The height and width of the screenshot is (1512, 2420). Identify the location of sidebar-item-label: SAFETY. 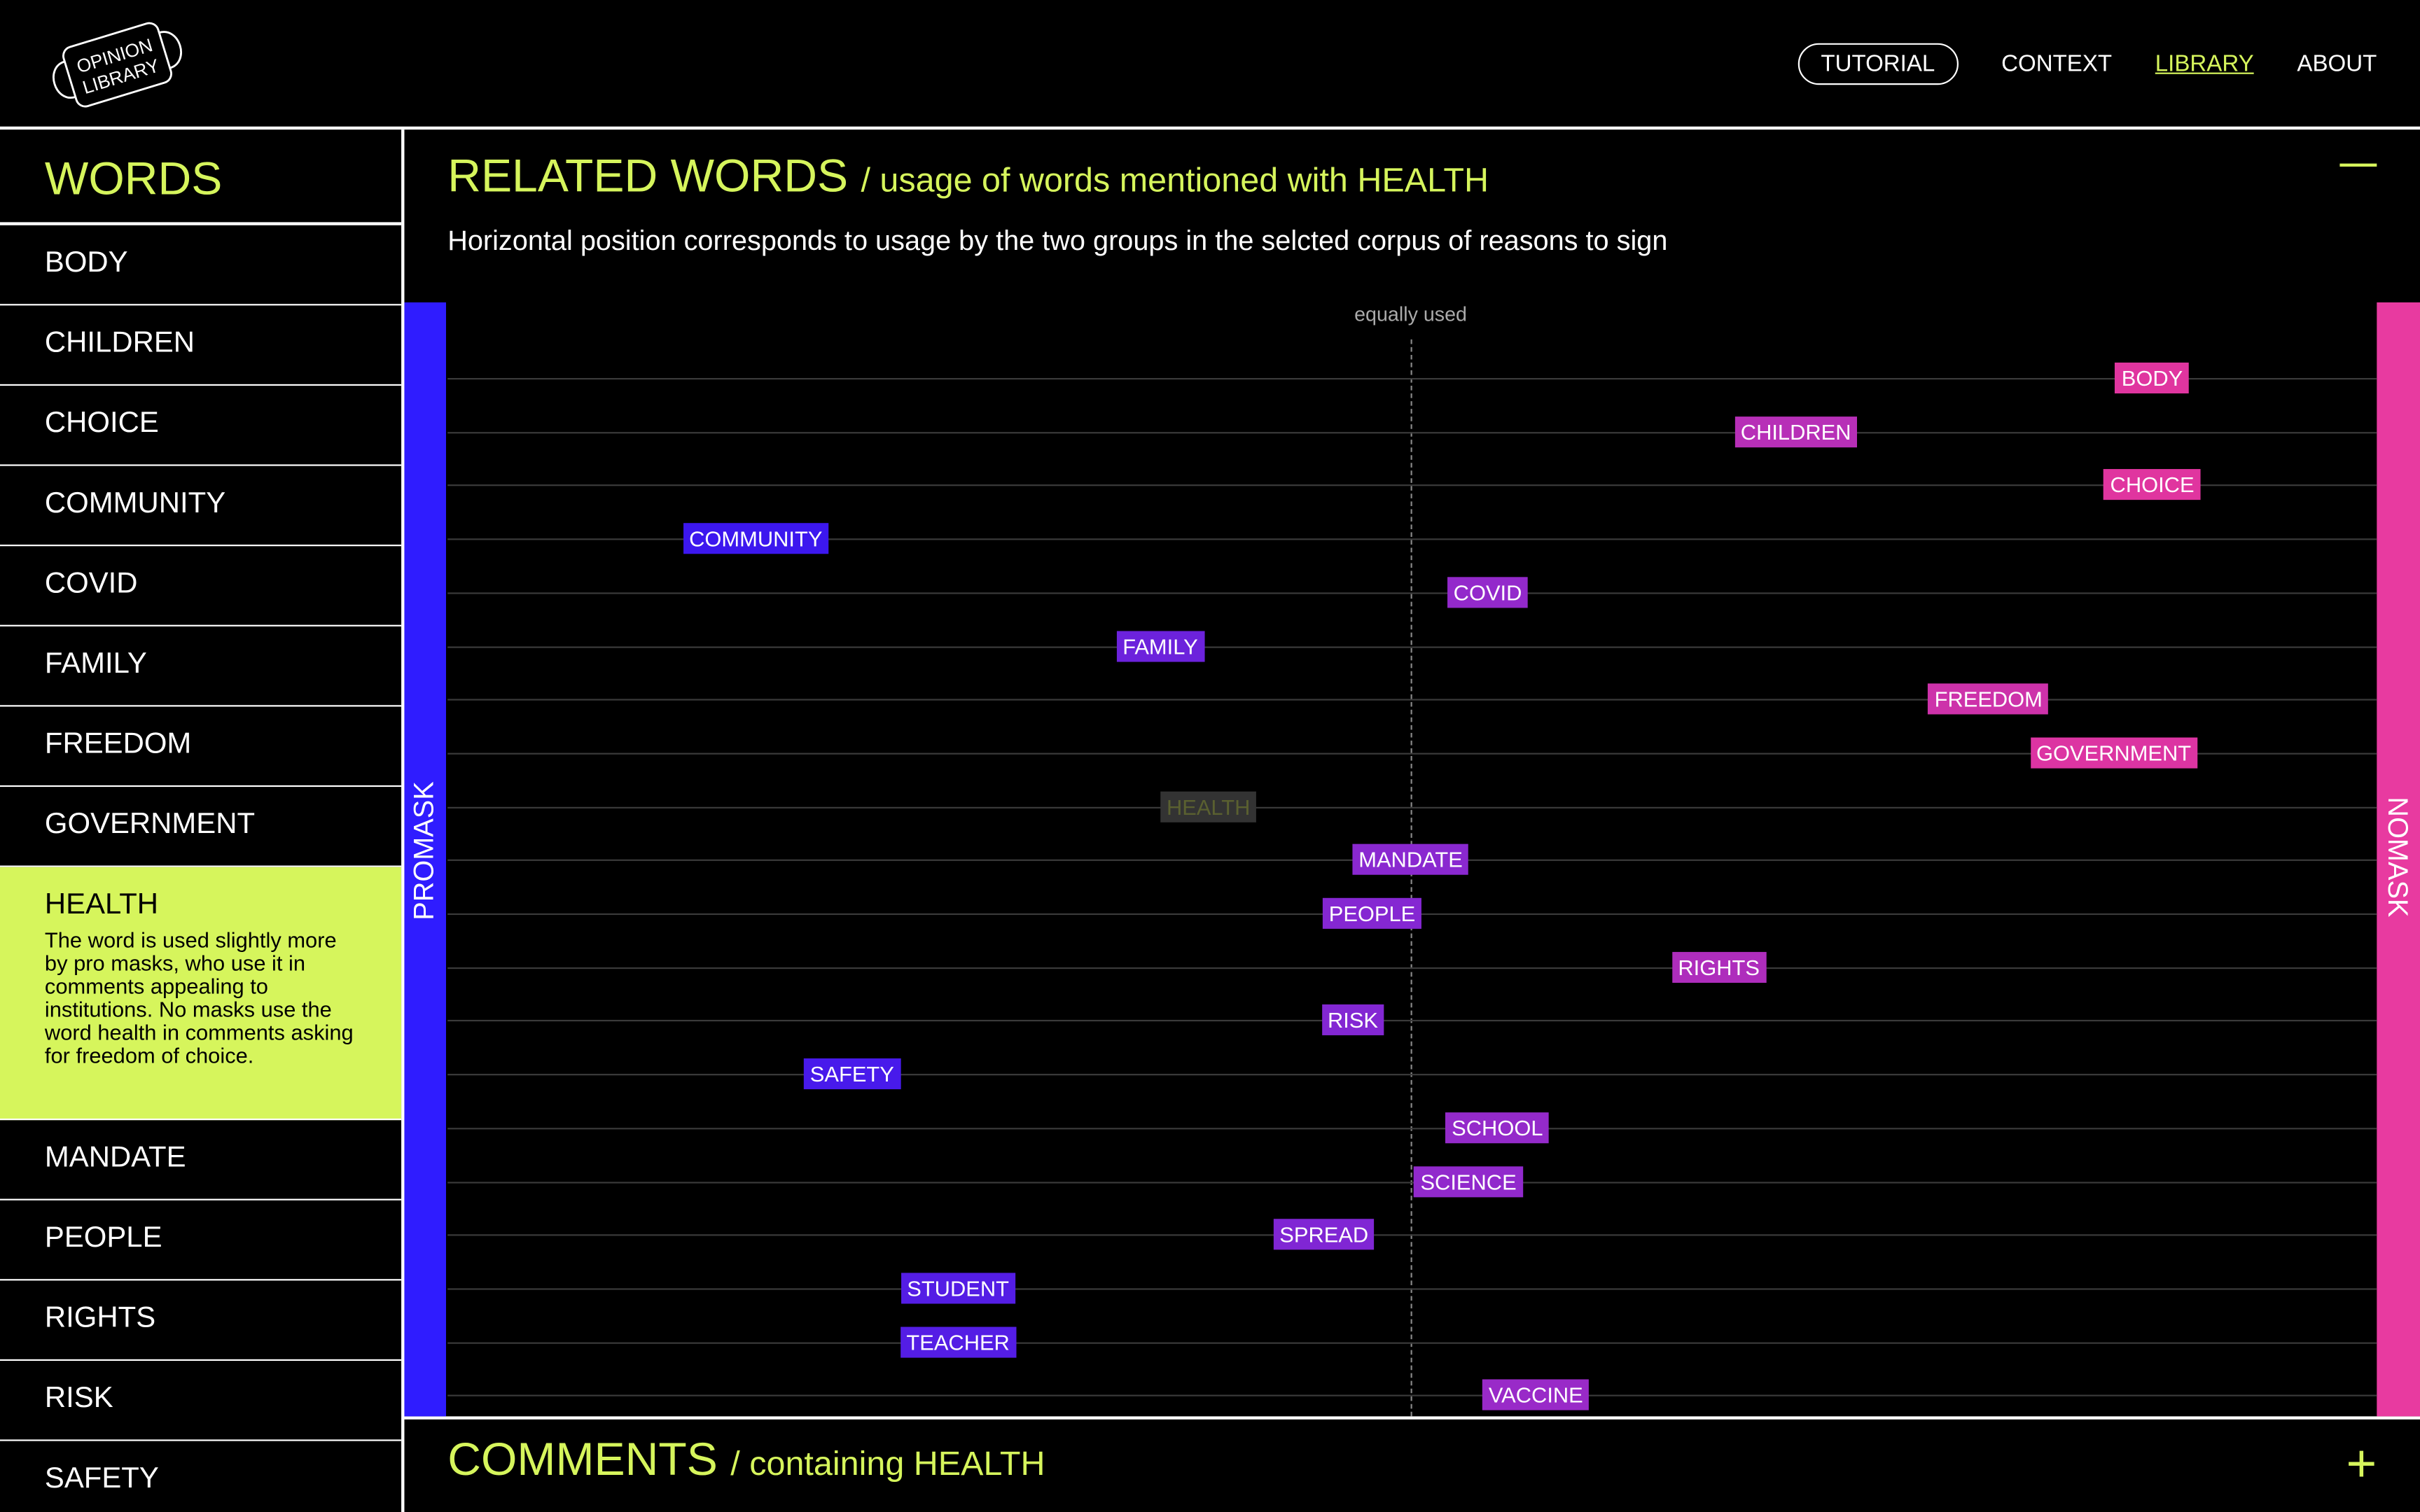
(101, 1478).